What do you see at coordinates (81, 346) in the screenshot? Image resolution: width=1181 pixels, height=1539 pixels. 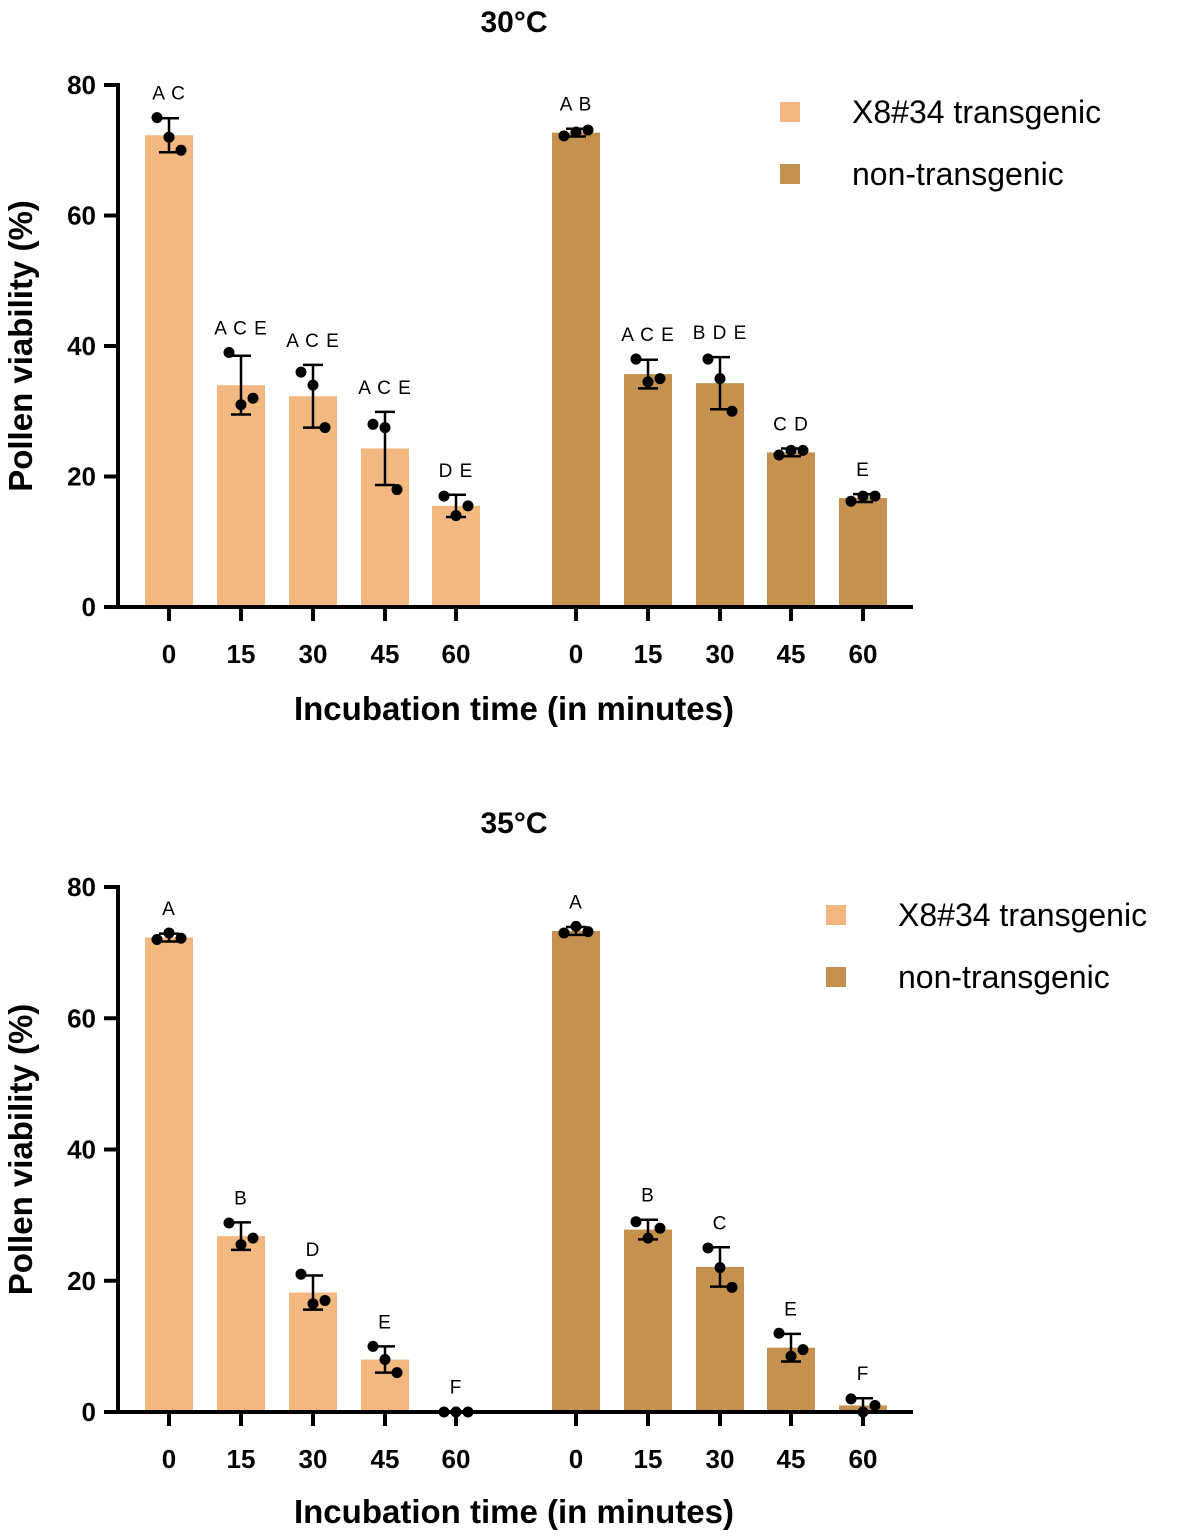 I see `y-tick-label: 40` at bounding box center [81, 346].